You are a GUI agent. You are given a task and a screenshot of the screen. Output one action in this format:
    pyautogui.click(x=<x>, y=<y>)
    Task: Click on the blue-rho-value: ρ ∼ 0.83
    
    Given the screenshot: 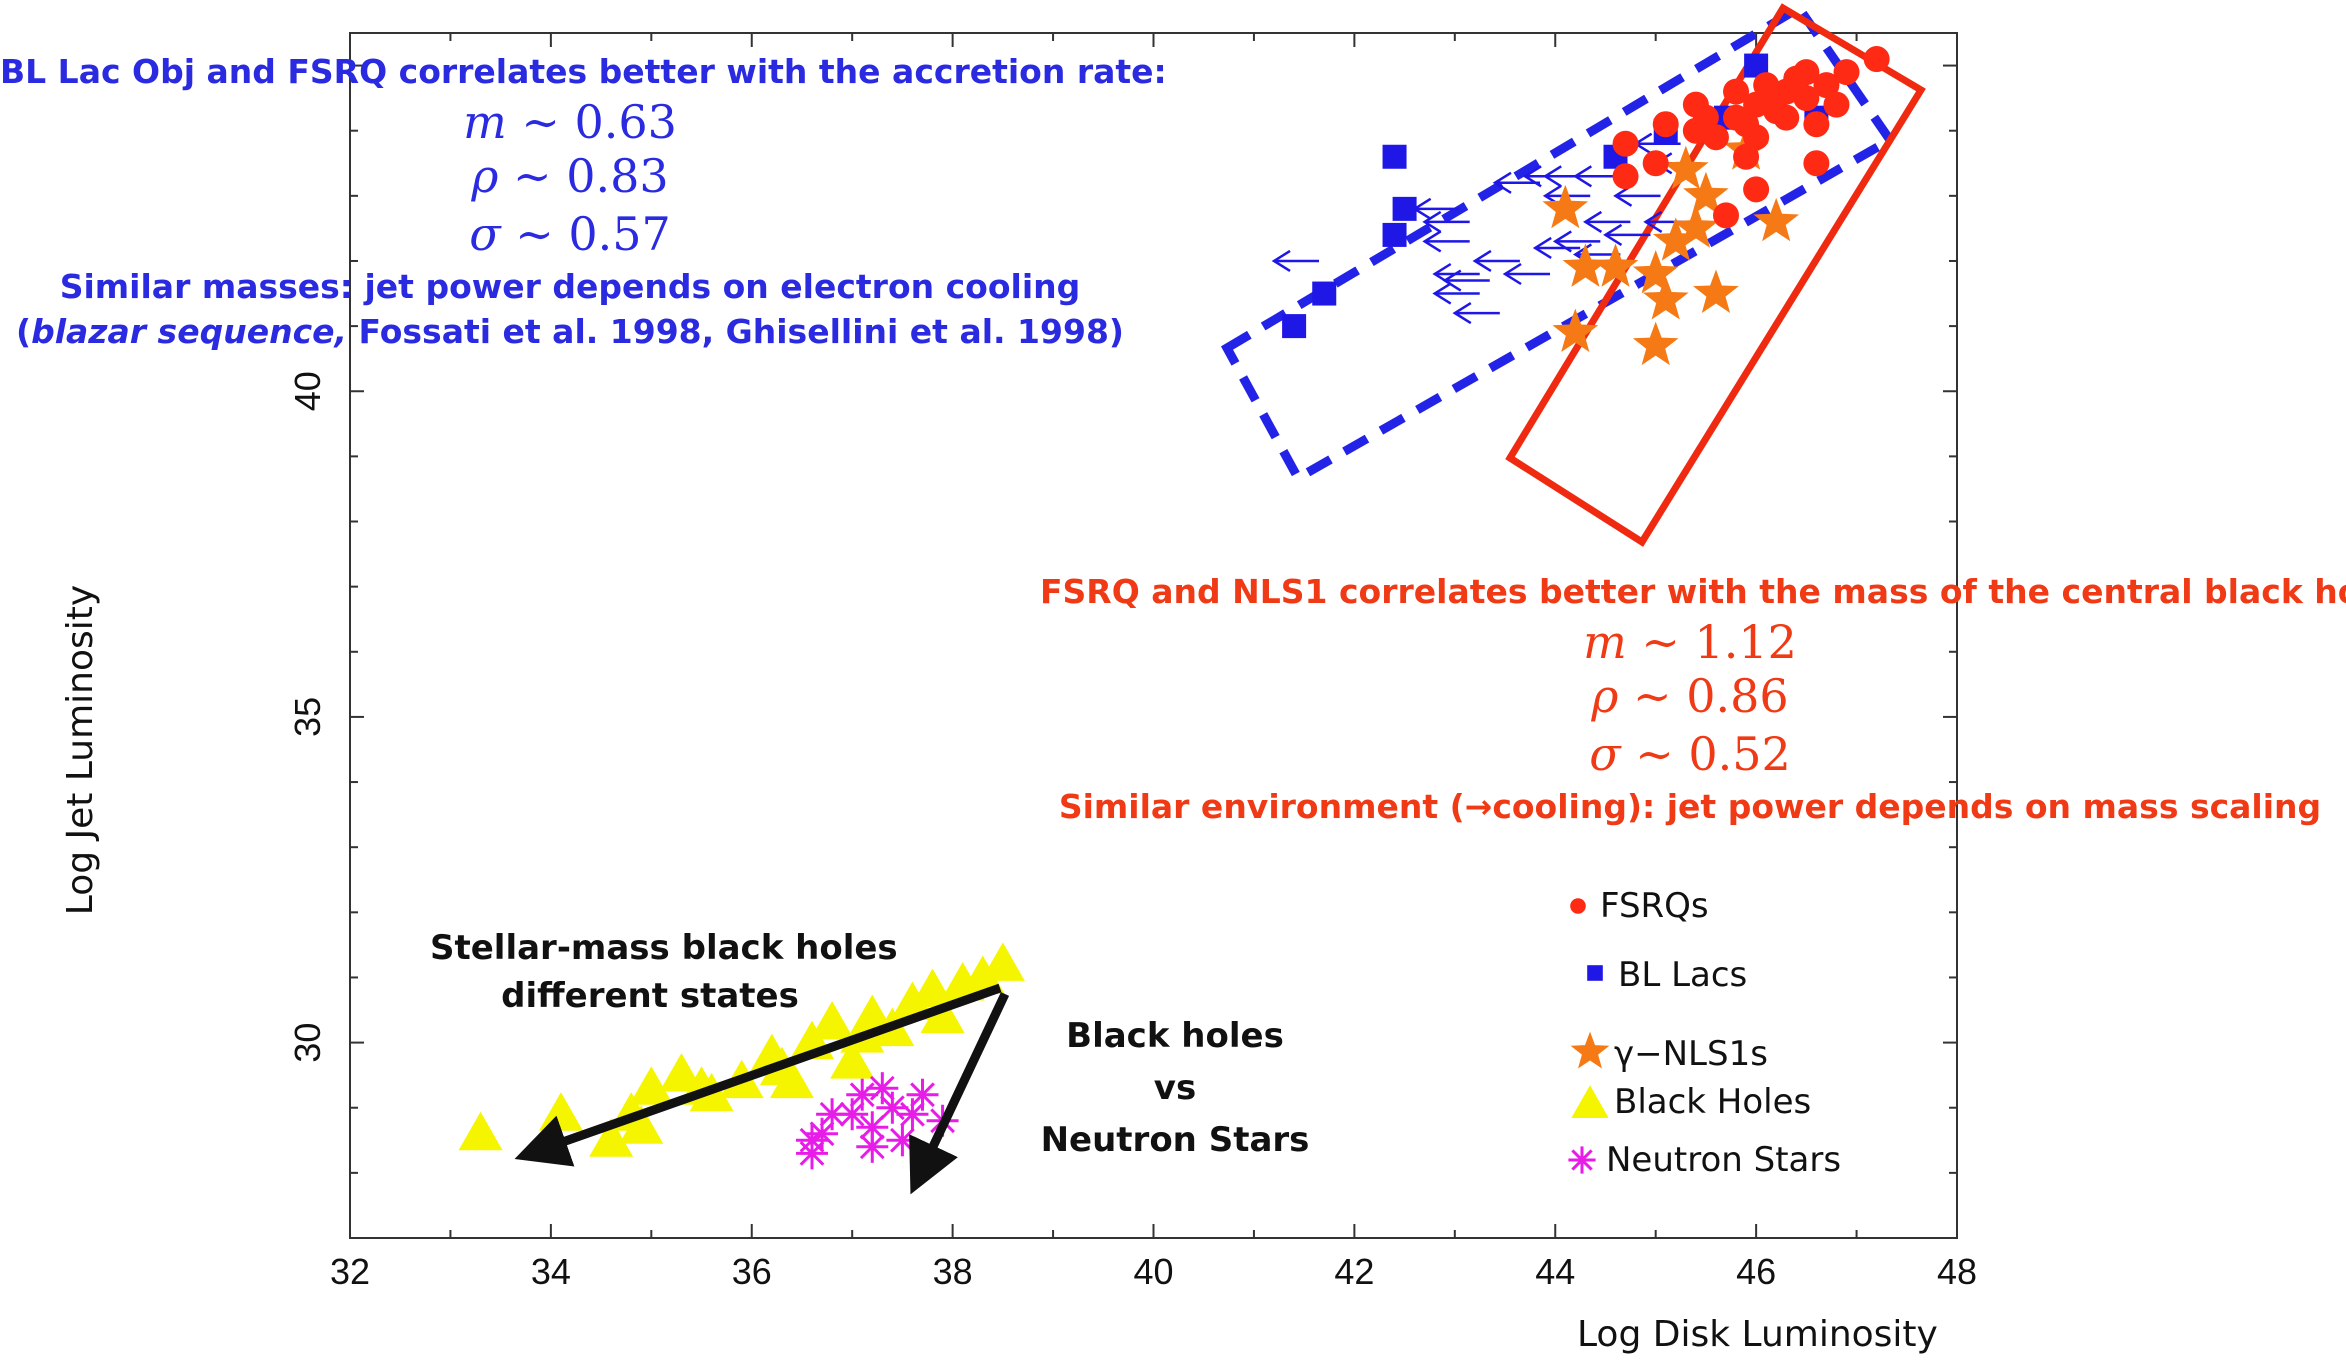 What is the action you would take?
    pyautogui.click(x=570, y=176)
    